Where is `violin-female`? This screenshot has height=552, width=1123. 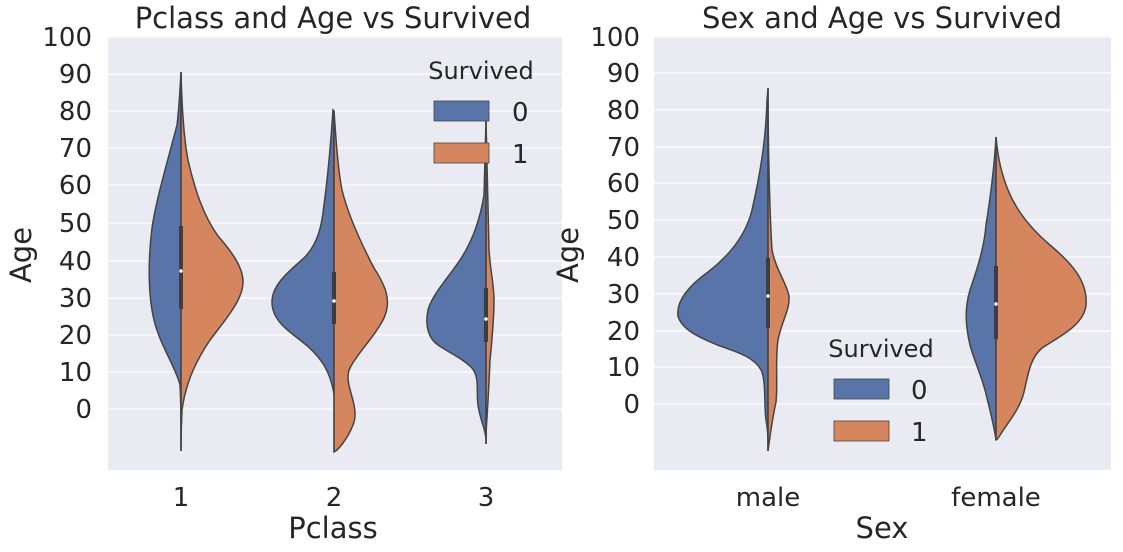
violin-female is located at coordinates (1026, 288).